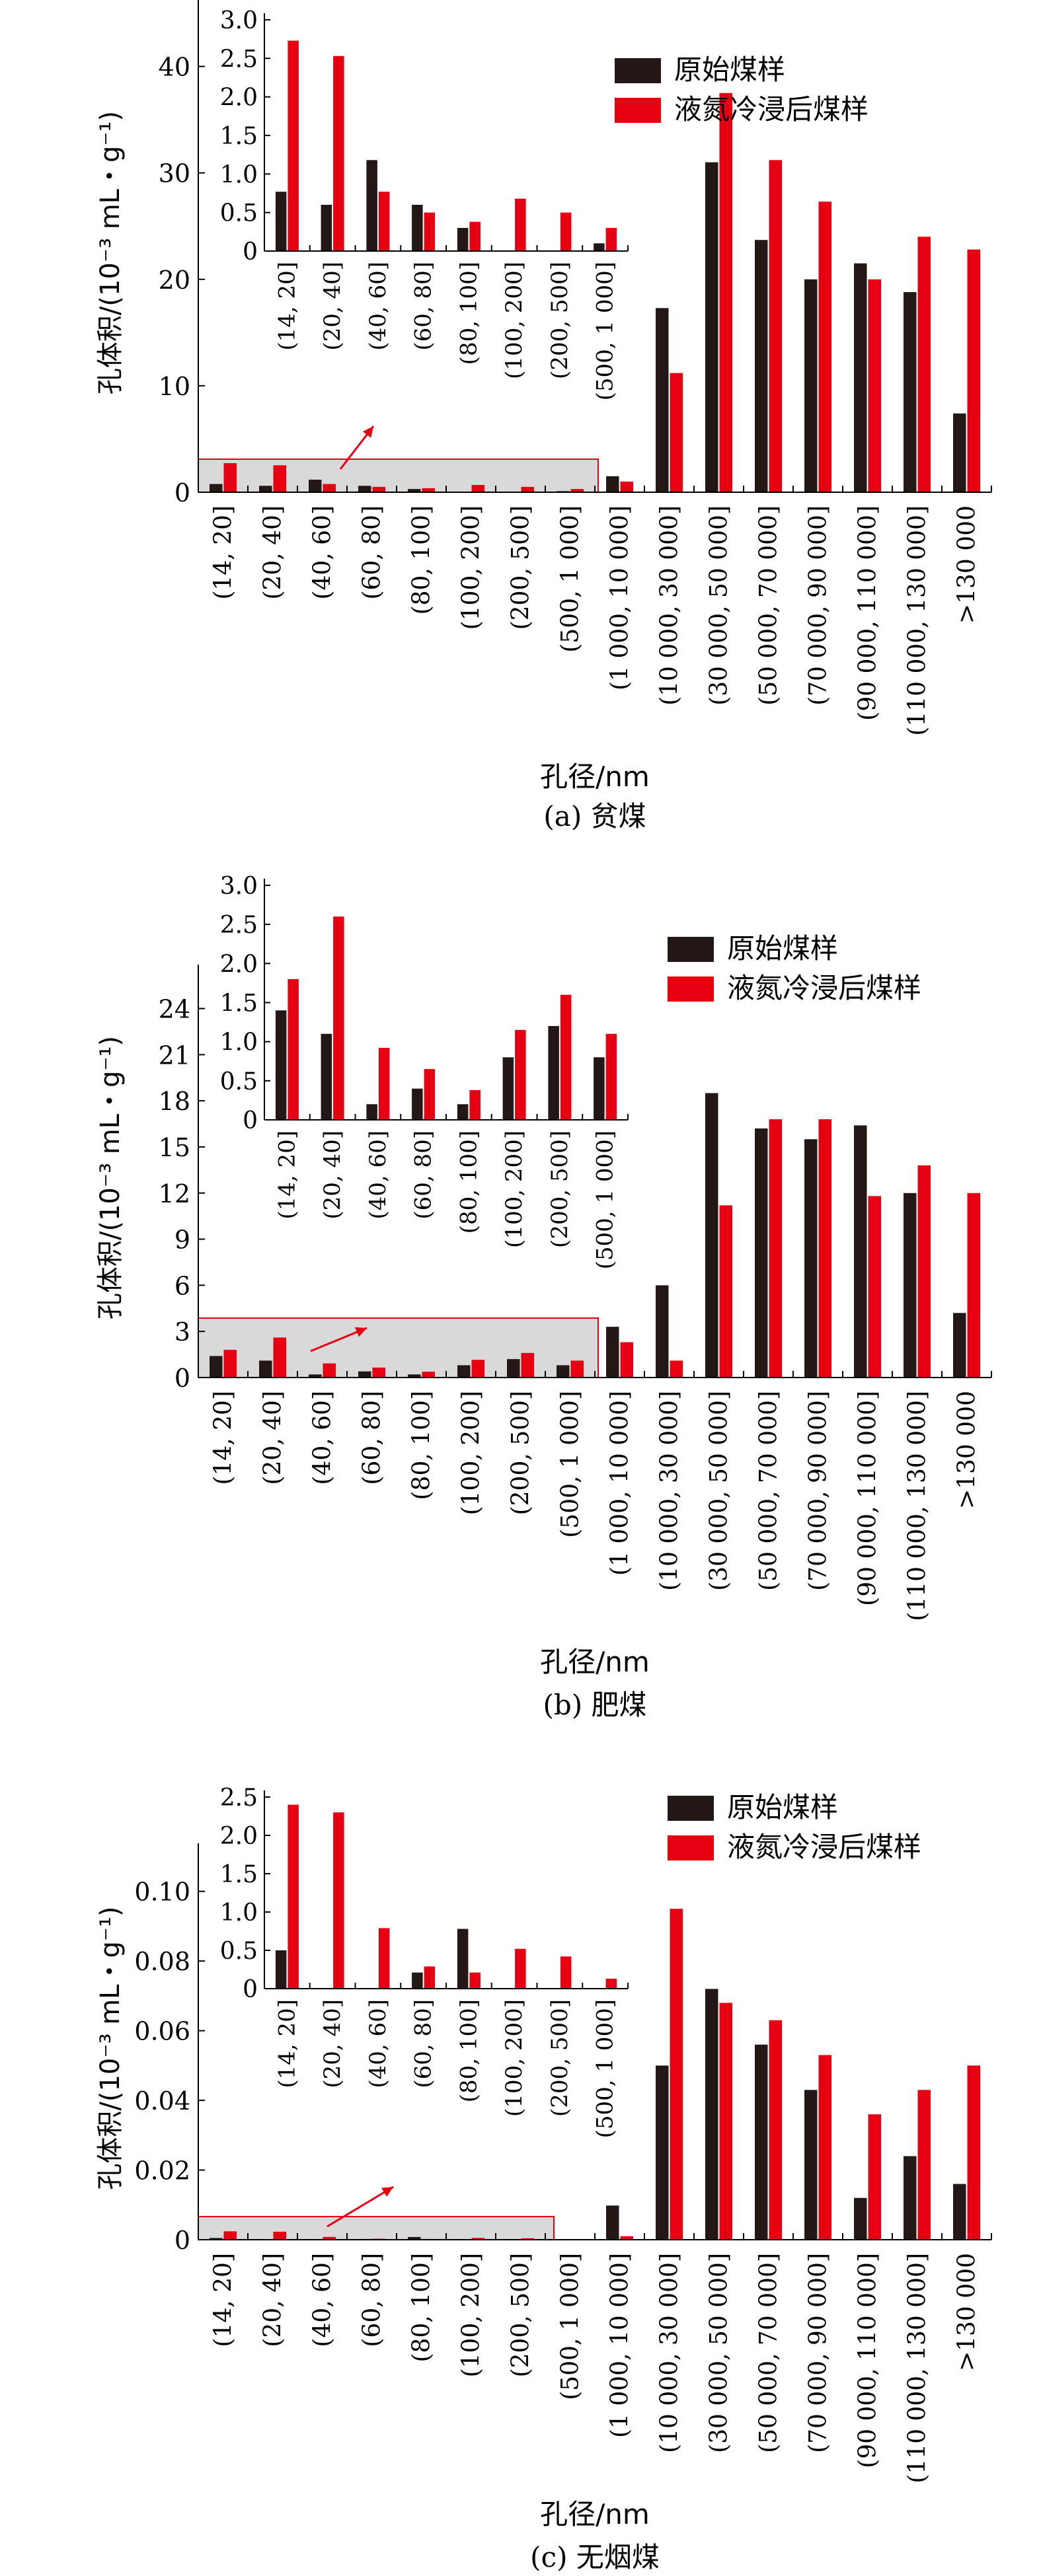  What do you see at coordinates (162, 2171) in the screenshot?
I see `y-tick-label: 0.02` at bounding box center [162, 2171].